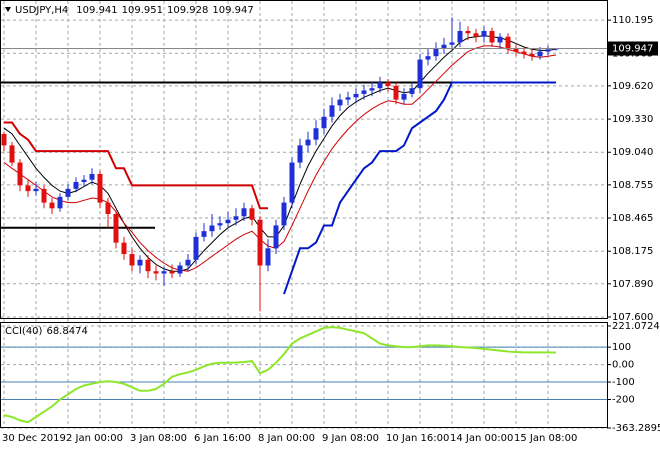 The width and height of the screenshot is (660, 450). I want to click on time-label: 10 Jan 16:00, so click(417, 438).